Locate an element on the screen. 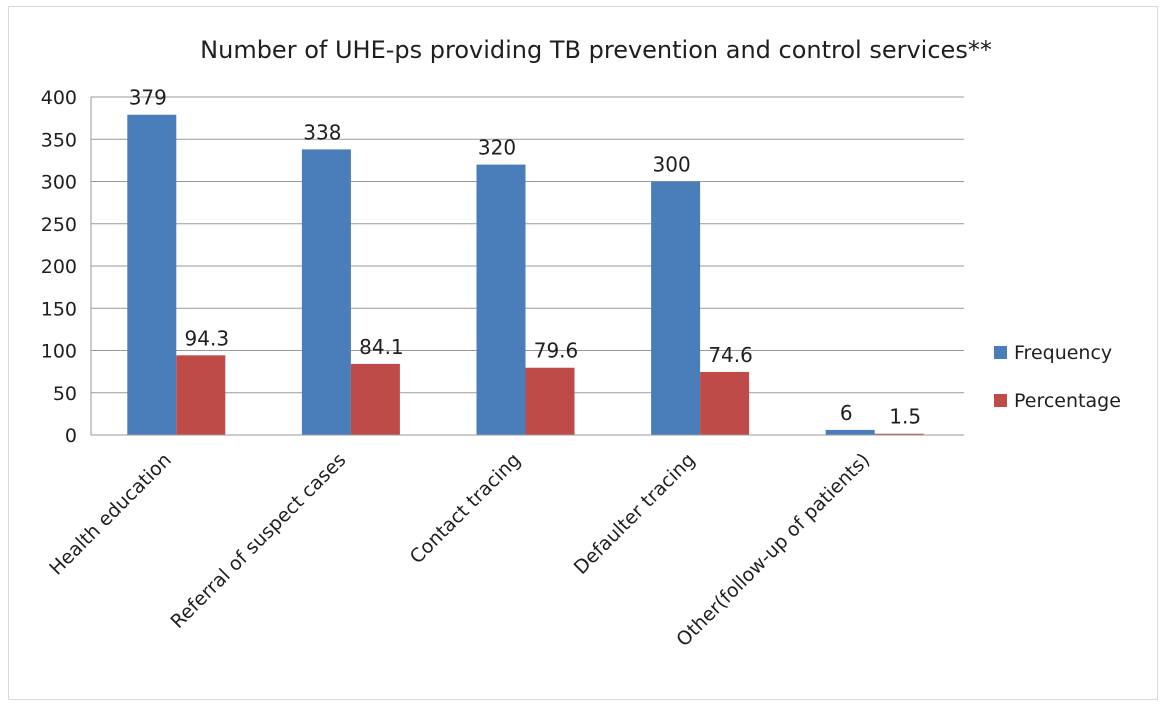 This screenshot has width=1161, height=705. y-tick-label: 150 is located at coordinates (59, 309).